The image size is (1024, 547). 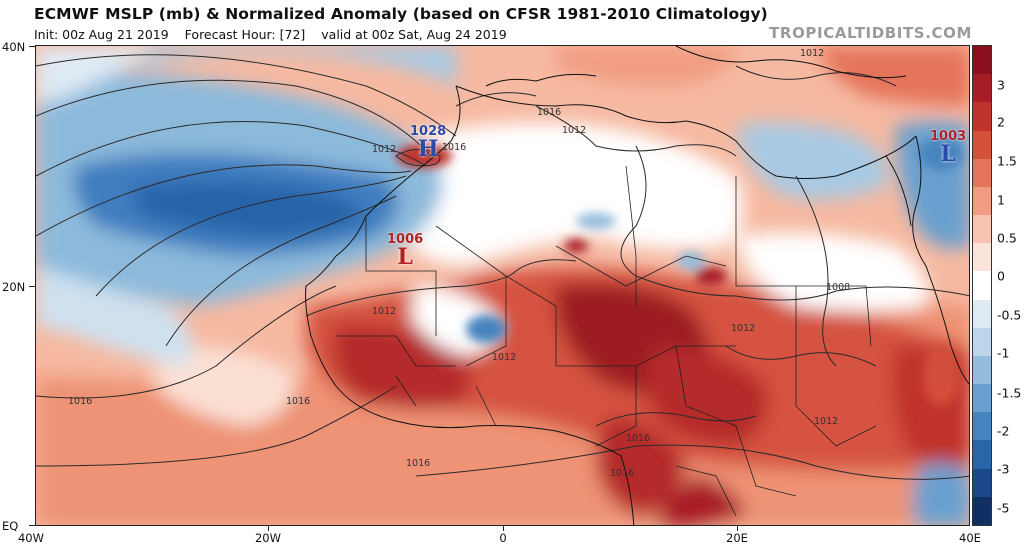 I want to click on lon-label-0: 0, so click(x=503, y=538).